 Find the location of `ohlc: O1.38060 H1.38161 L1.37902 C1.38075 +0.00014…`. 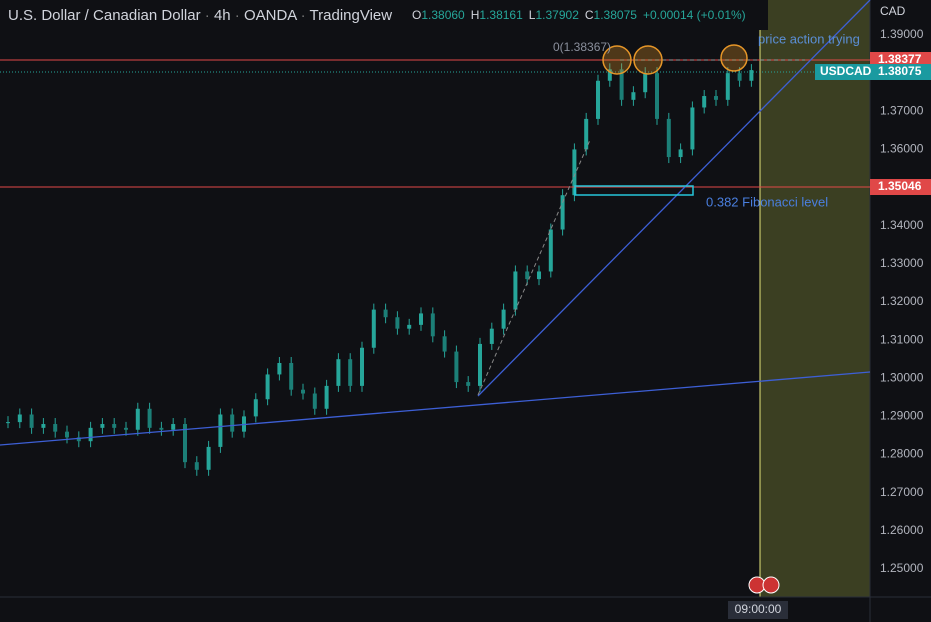

ohlc: O1.38060 H1.38161 L1.37902 C1.38075 +0.00014… is located at coordinates (579, 15).